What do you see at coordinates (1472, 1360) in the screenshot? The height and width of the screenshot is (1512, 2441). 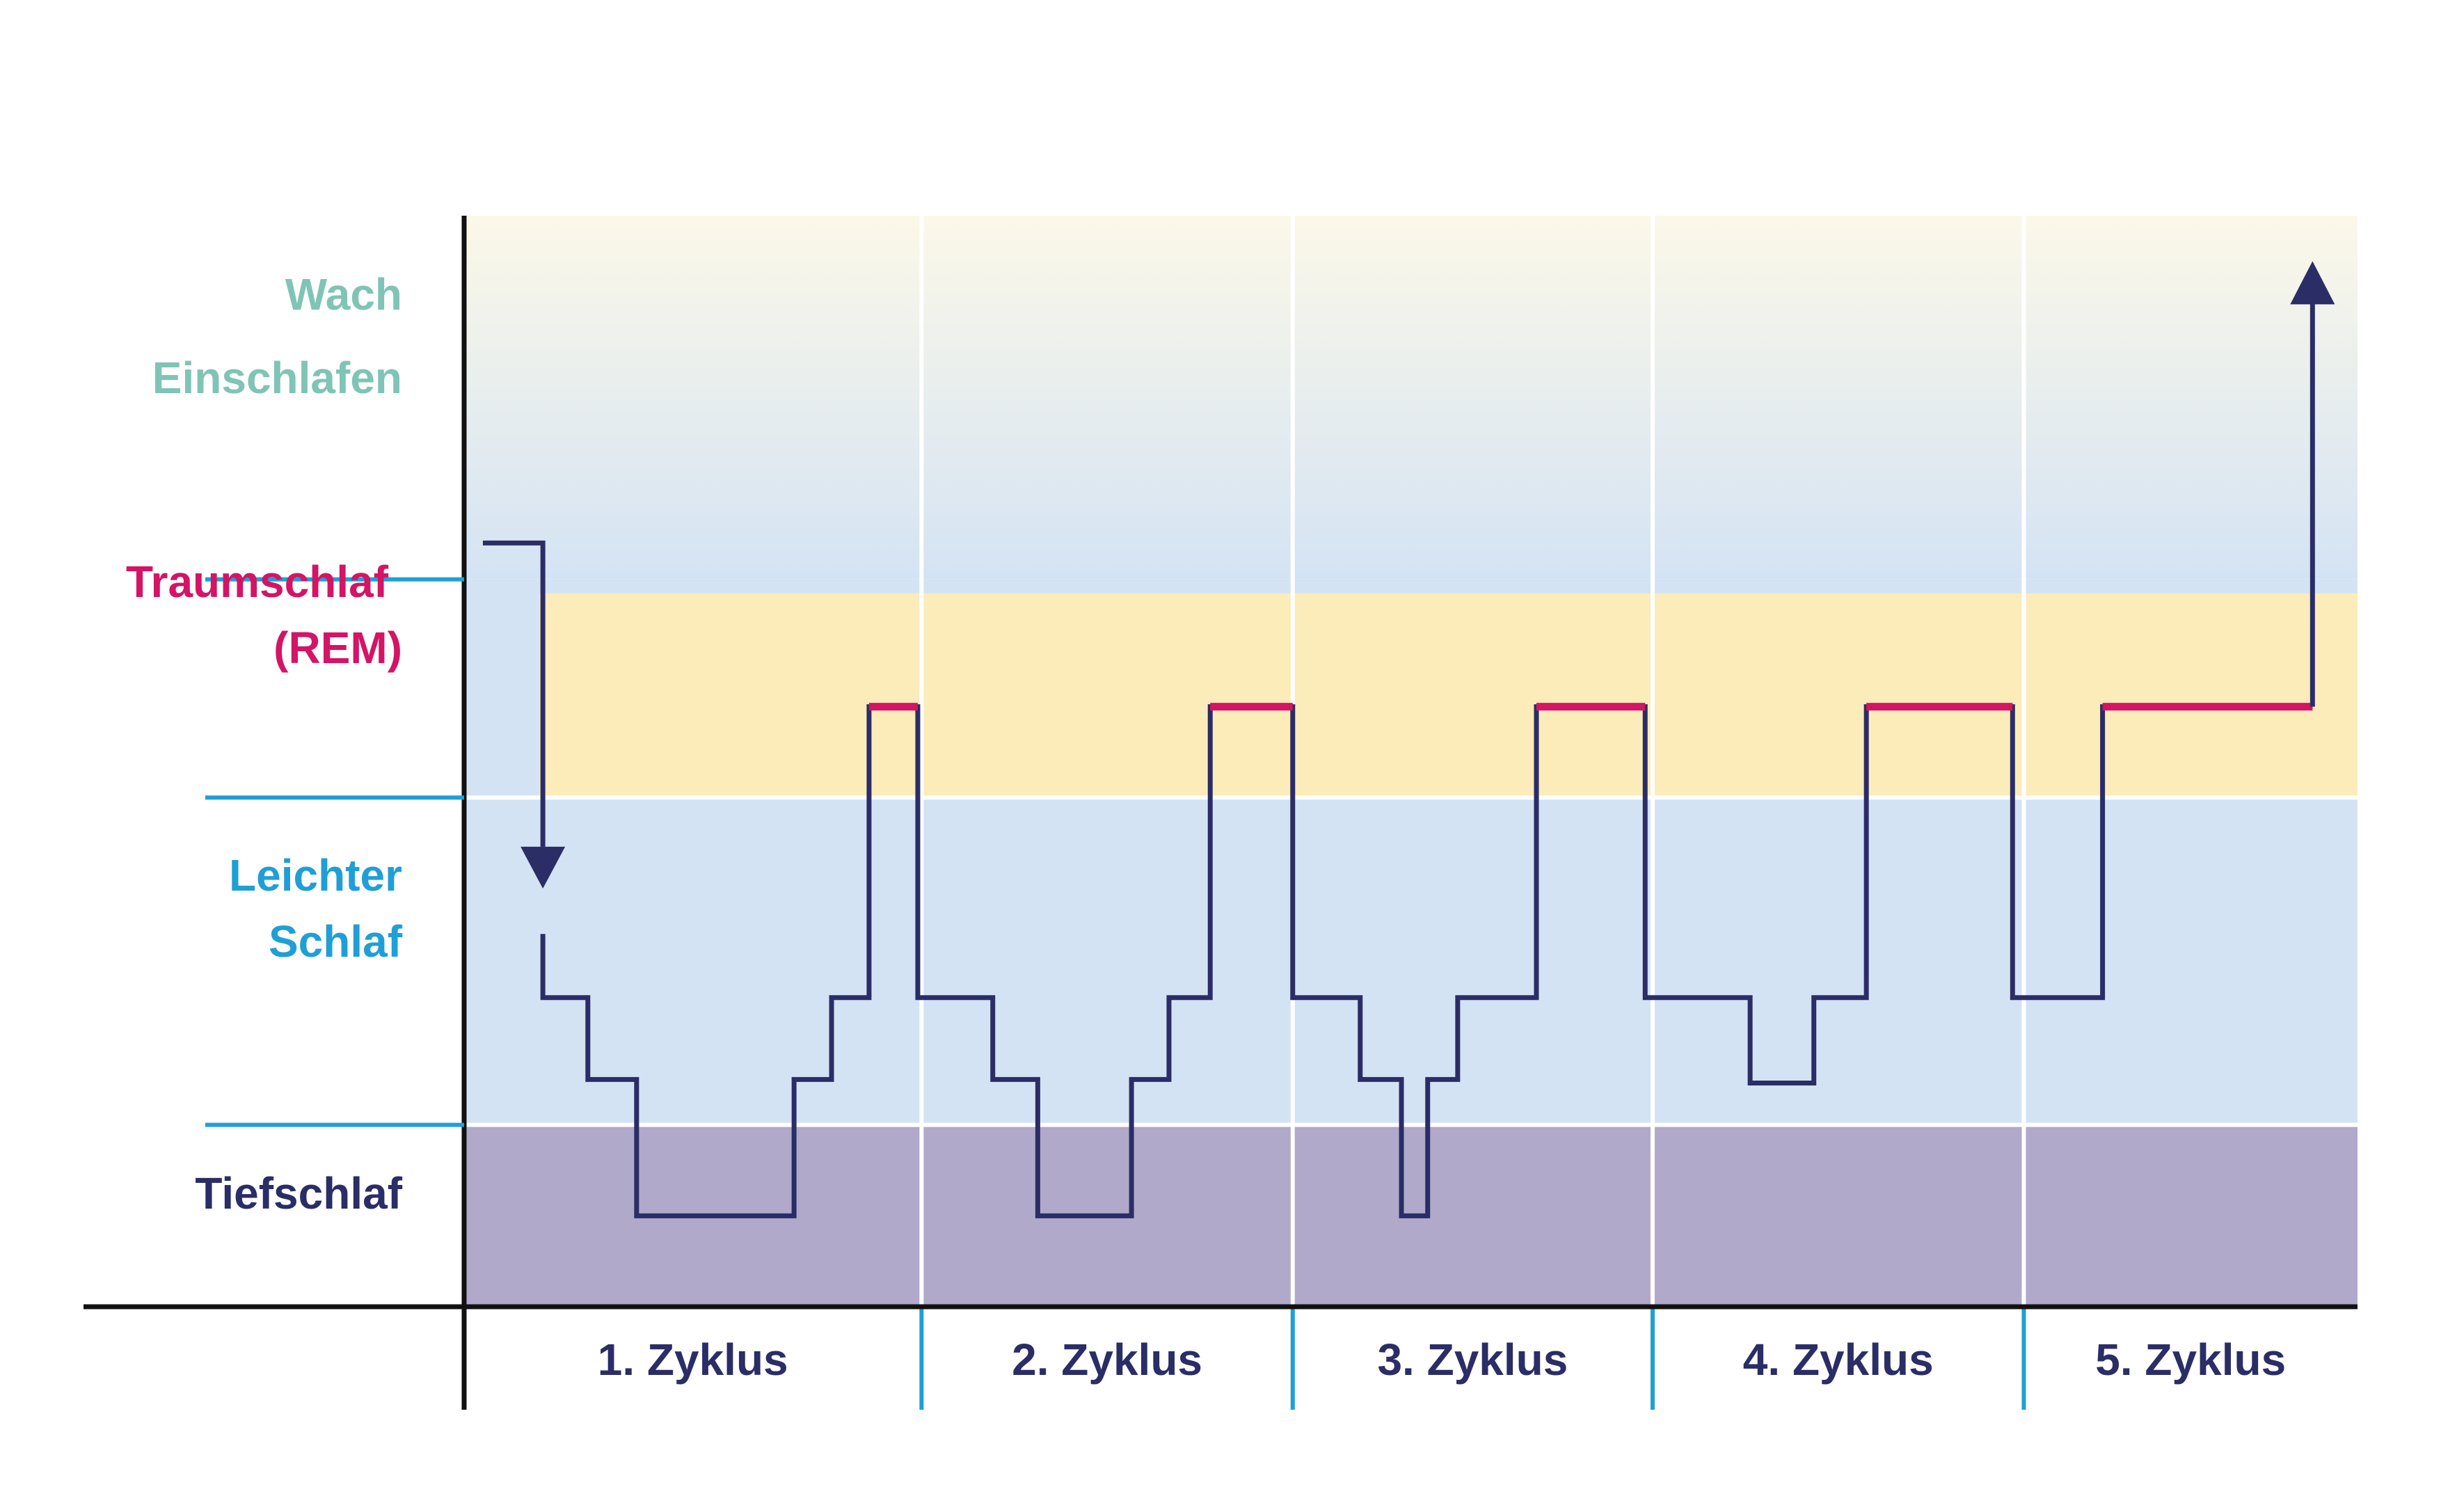 I see `cycle-label-3: 3. Zyklus` at bounding box center [1472, 1360].